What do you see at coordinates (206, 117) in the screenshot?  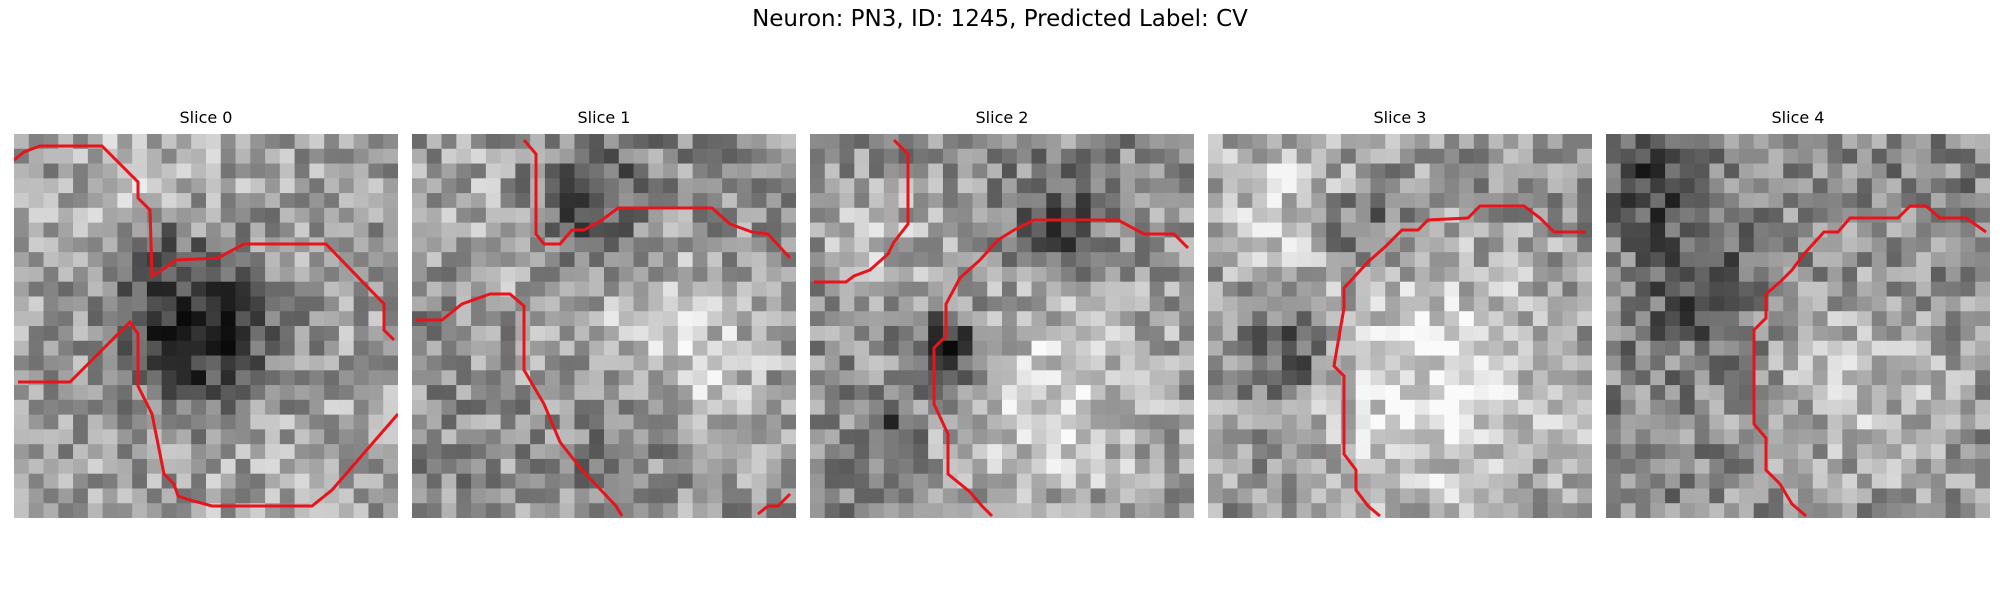 I see `slice-title: Slice 0` at bounding box center [206, 117].